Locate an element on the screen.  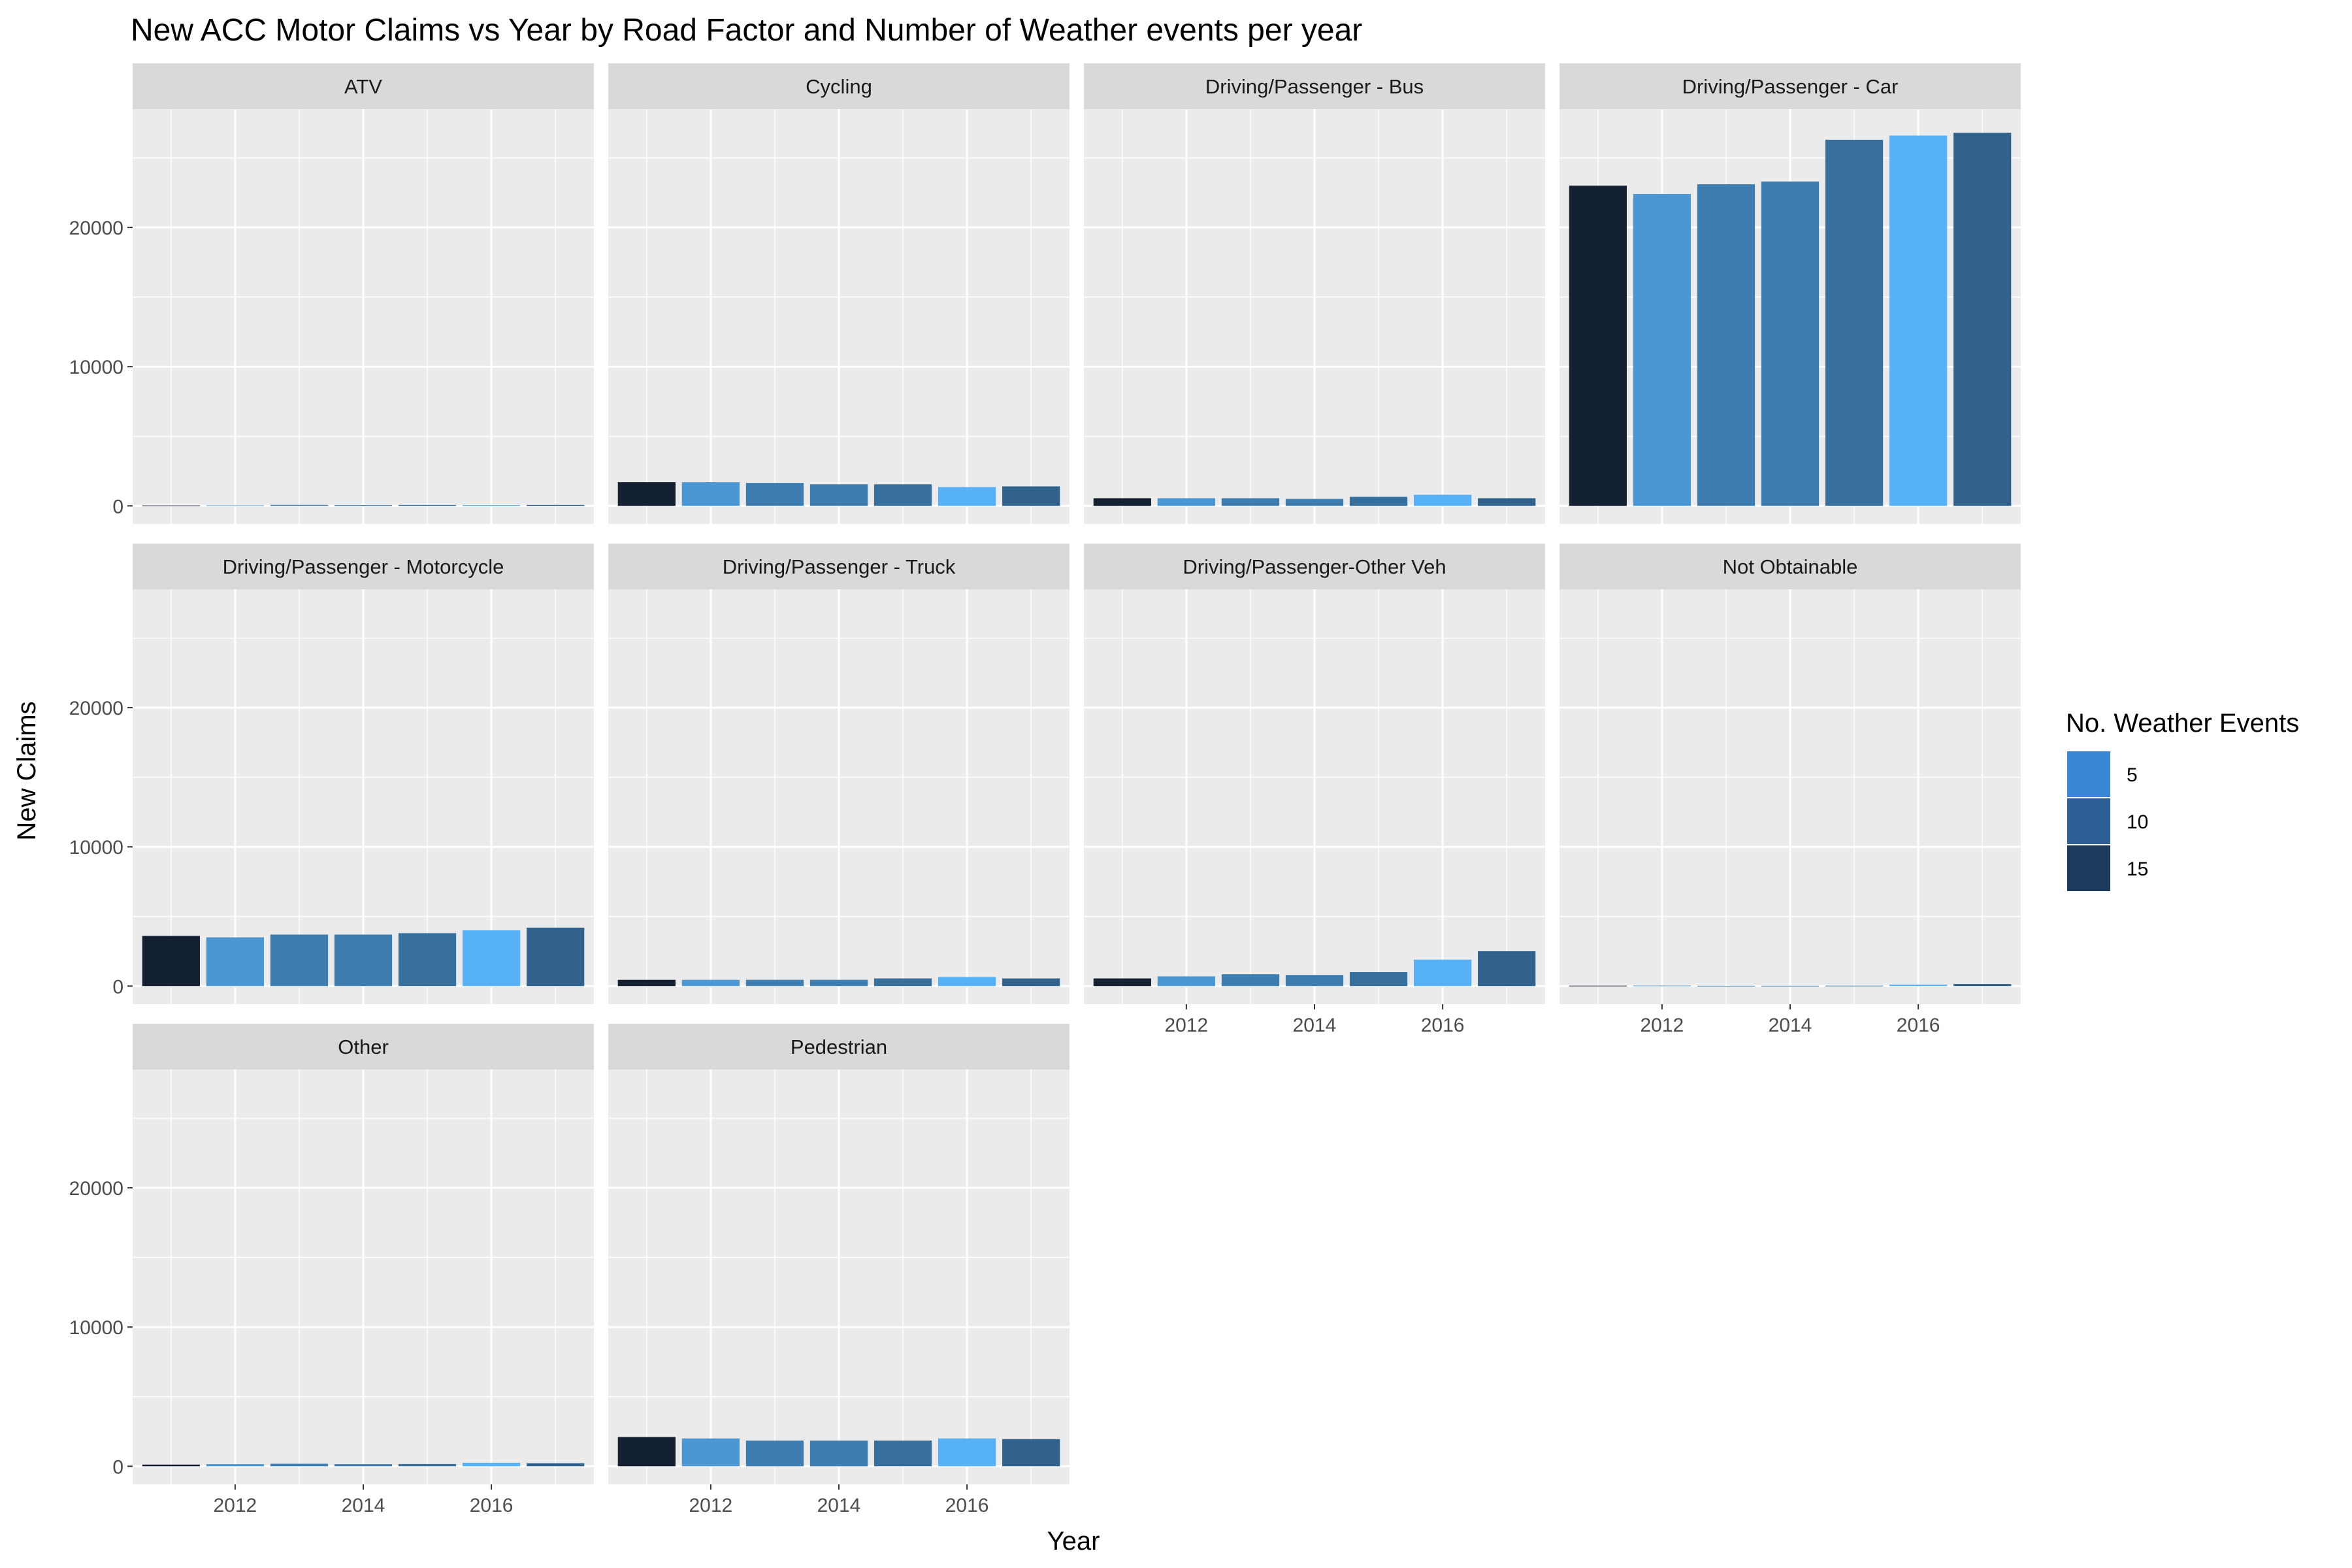
legend-title: No. Weather Events is located at coordinates (2182, 723).